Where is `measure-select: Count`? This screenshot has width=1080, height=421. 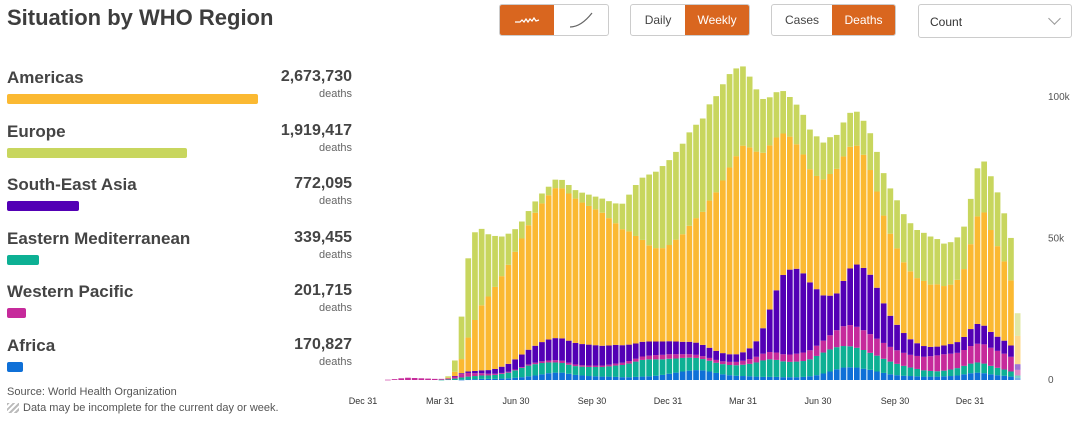
measure-select: Count is located at coordinates (995, 21).